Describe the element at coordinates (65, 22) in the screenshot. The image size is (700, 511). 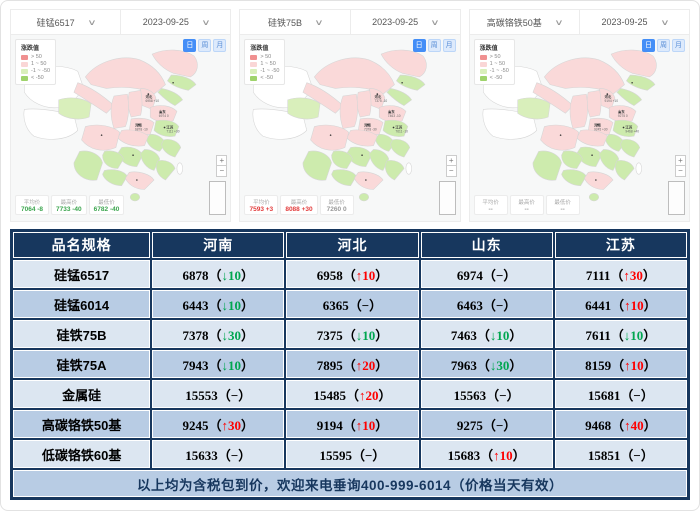
I see `product-select: 硅锰6517 ∨` at that location.